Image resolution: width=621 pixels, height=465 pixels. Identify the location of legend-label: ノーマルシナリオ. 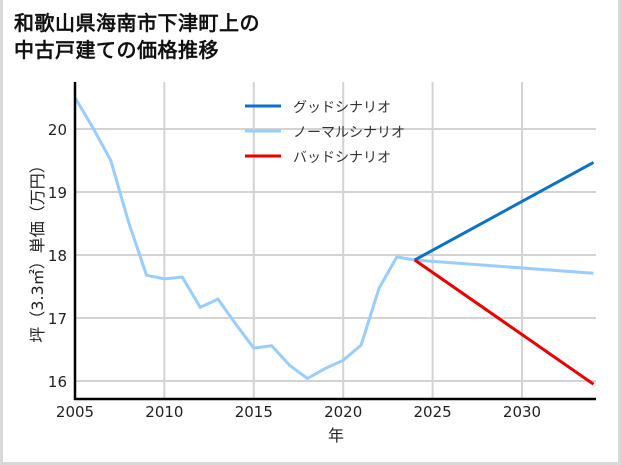
(349, 133).